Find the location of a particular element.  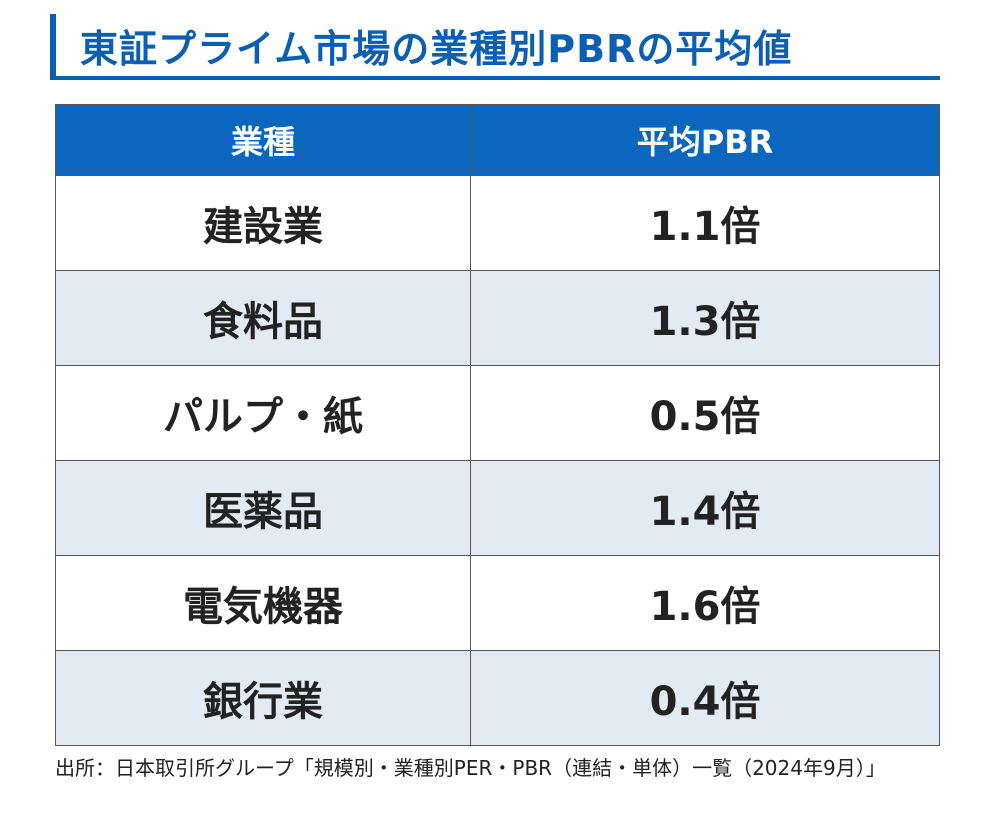

table-header-row: 業種 平均PBR is located at coordinates (497, 140).